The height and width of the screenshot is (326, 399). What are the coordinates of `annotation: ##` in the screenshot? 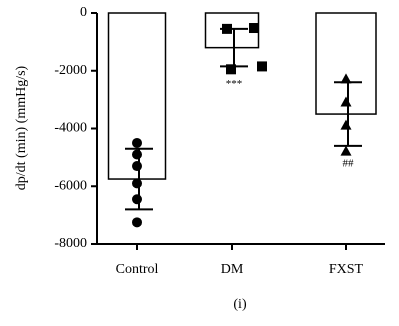 It's located at (349, 163).